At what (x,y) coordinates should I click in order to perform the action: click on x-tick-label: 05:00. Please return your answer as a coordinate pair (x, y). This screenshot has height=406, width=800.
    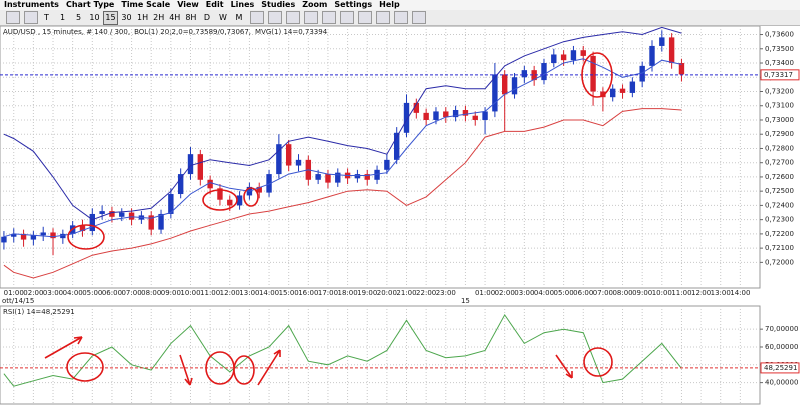
    Looking at the image, I should click on (92, 293).